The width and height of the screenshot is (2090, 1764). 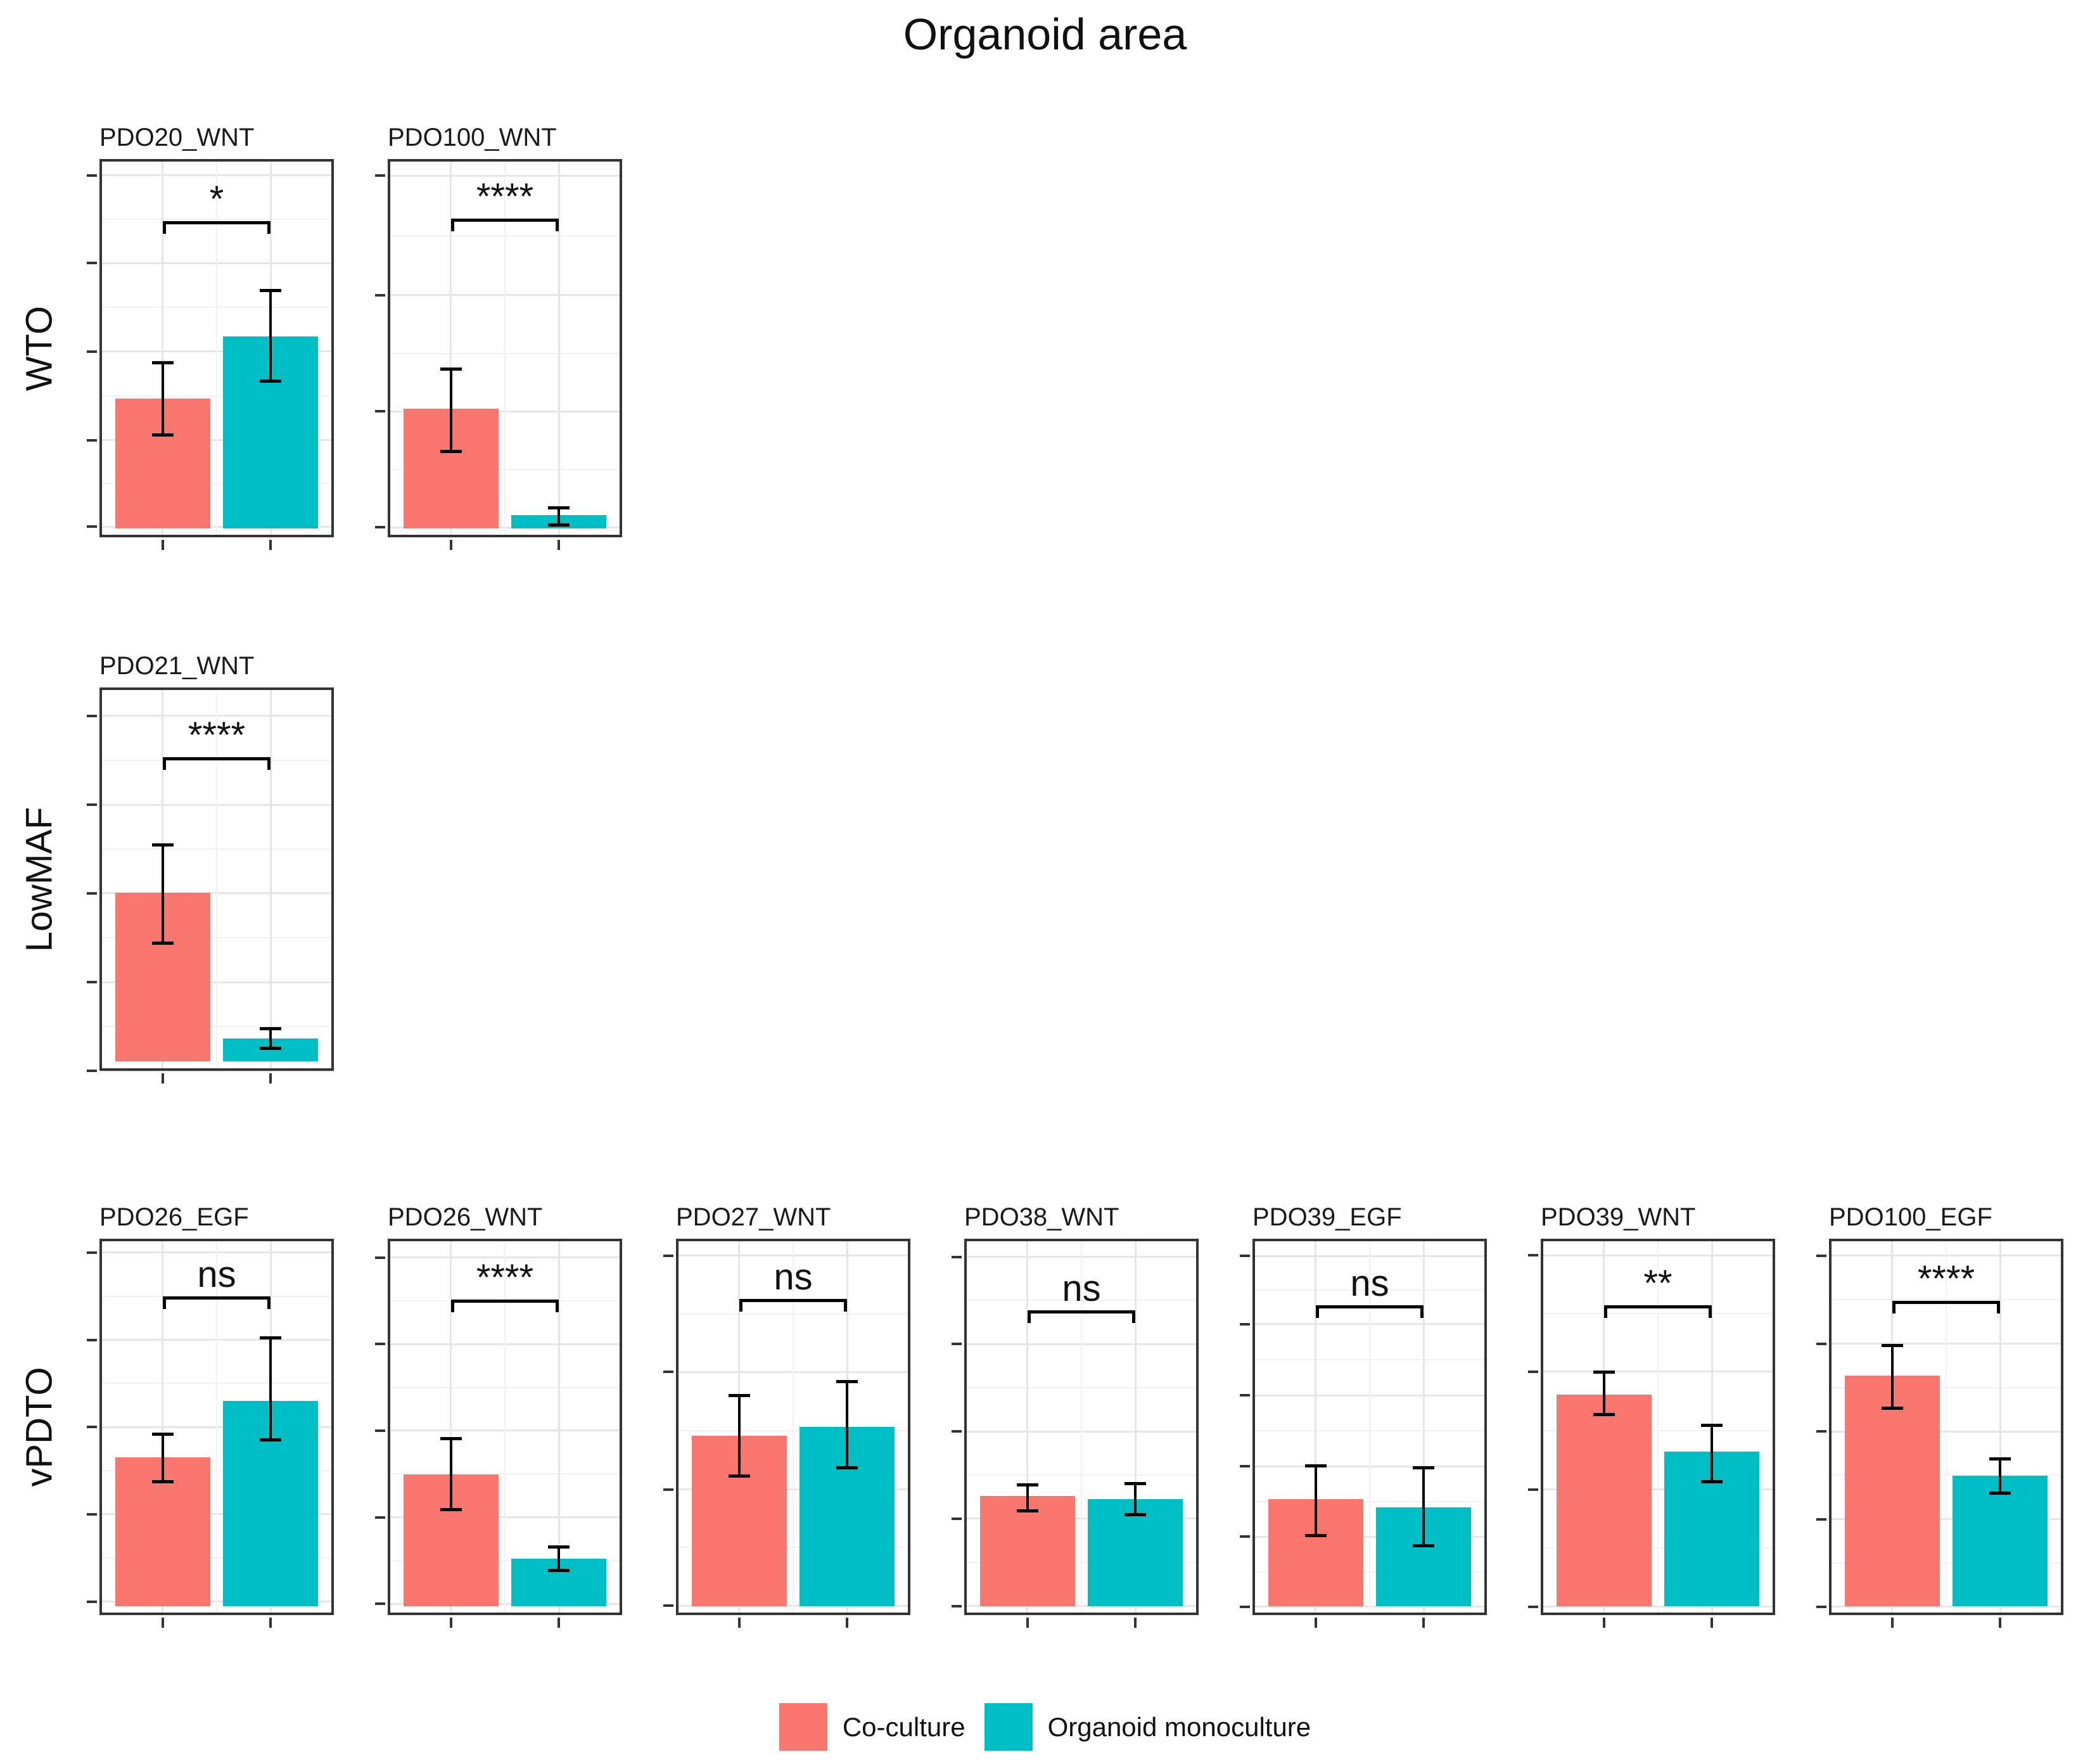 I want to click on panel-PDO26_WNT: ****, so click(x=498, y=1433).